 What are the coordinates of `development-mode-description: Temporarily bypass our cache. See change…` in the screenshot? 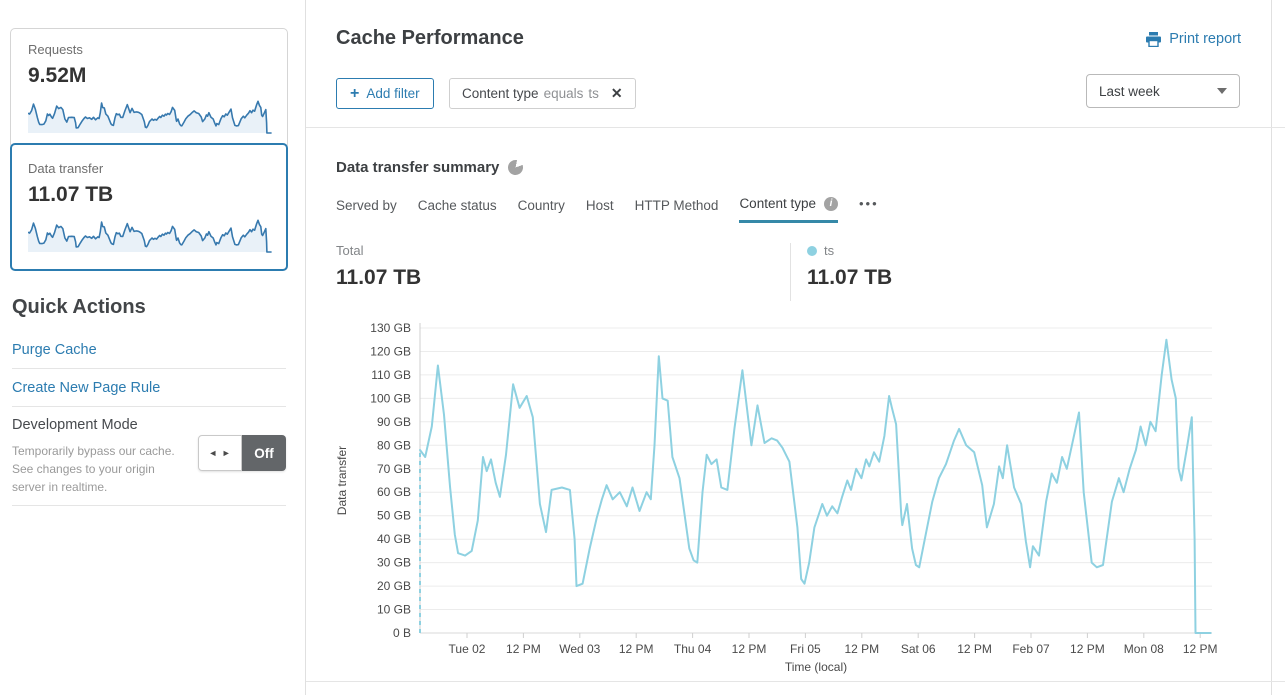 It's located at (93, 469).